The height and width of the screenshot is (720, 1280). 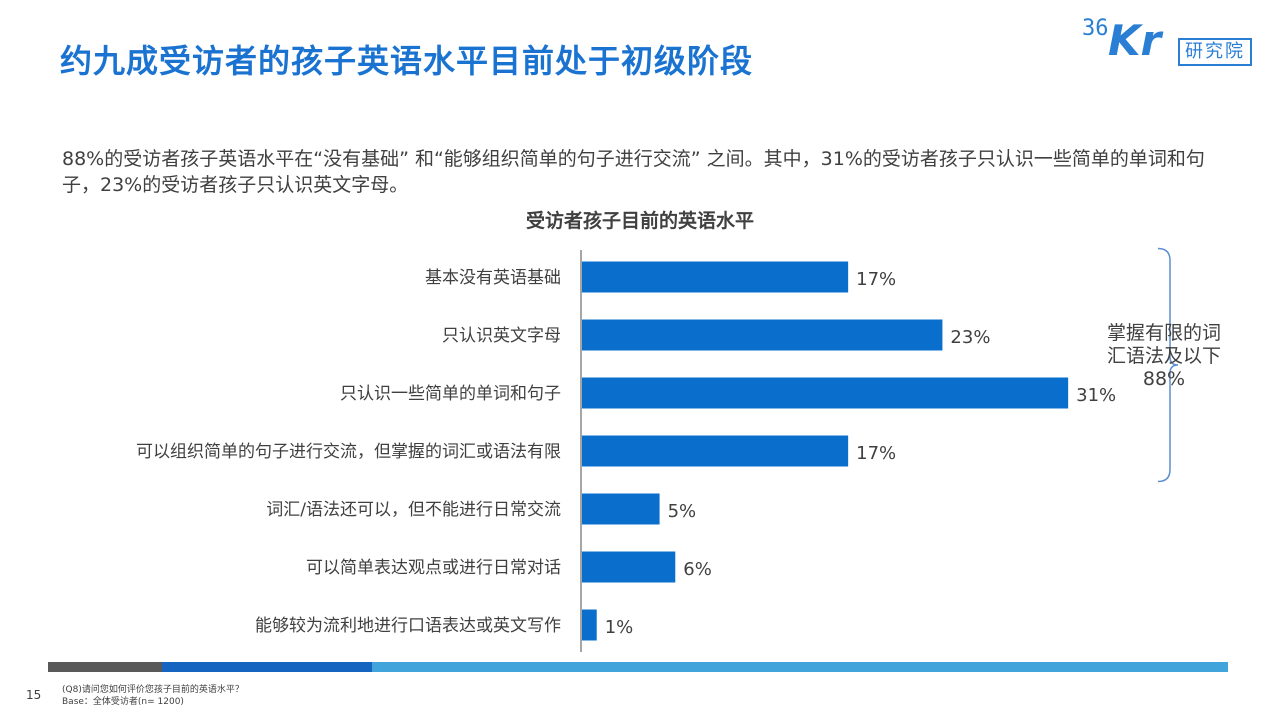 I want to click on category-label-3: 可以组织简单的句子进行交流，但掌握的词汇或语法有限, so click(x=348, y=452).